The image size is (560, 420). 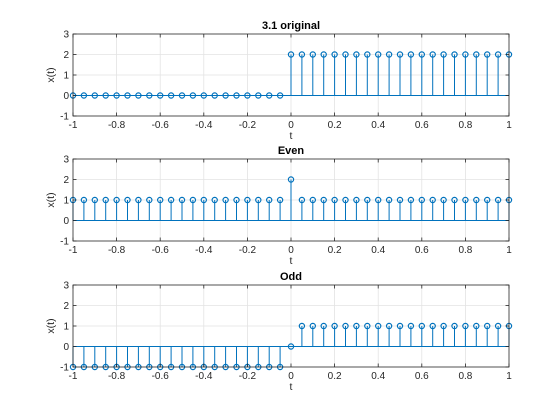 I want to click on y-tick-label: -1, so click(x=64, y=117).